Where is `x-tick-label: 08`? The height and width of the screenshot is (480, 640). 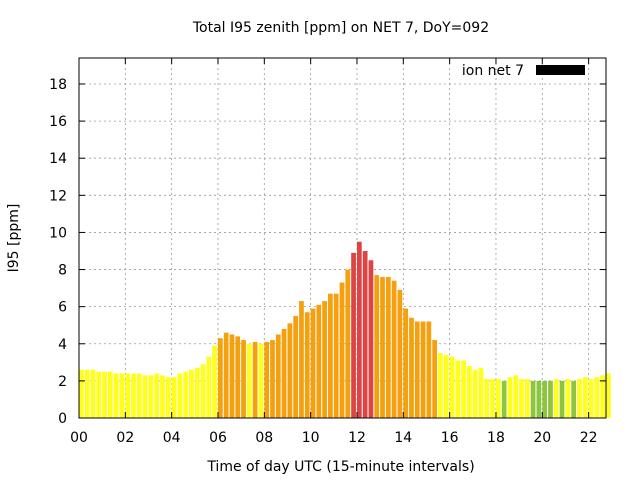 x-tick-label: 08 is located at coordinates (264, 438).